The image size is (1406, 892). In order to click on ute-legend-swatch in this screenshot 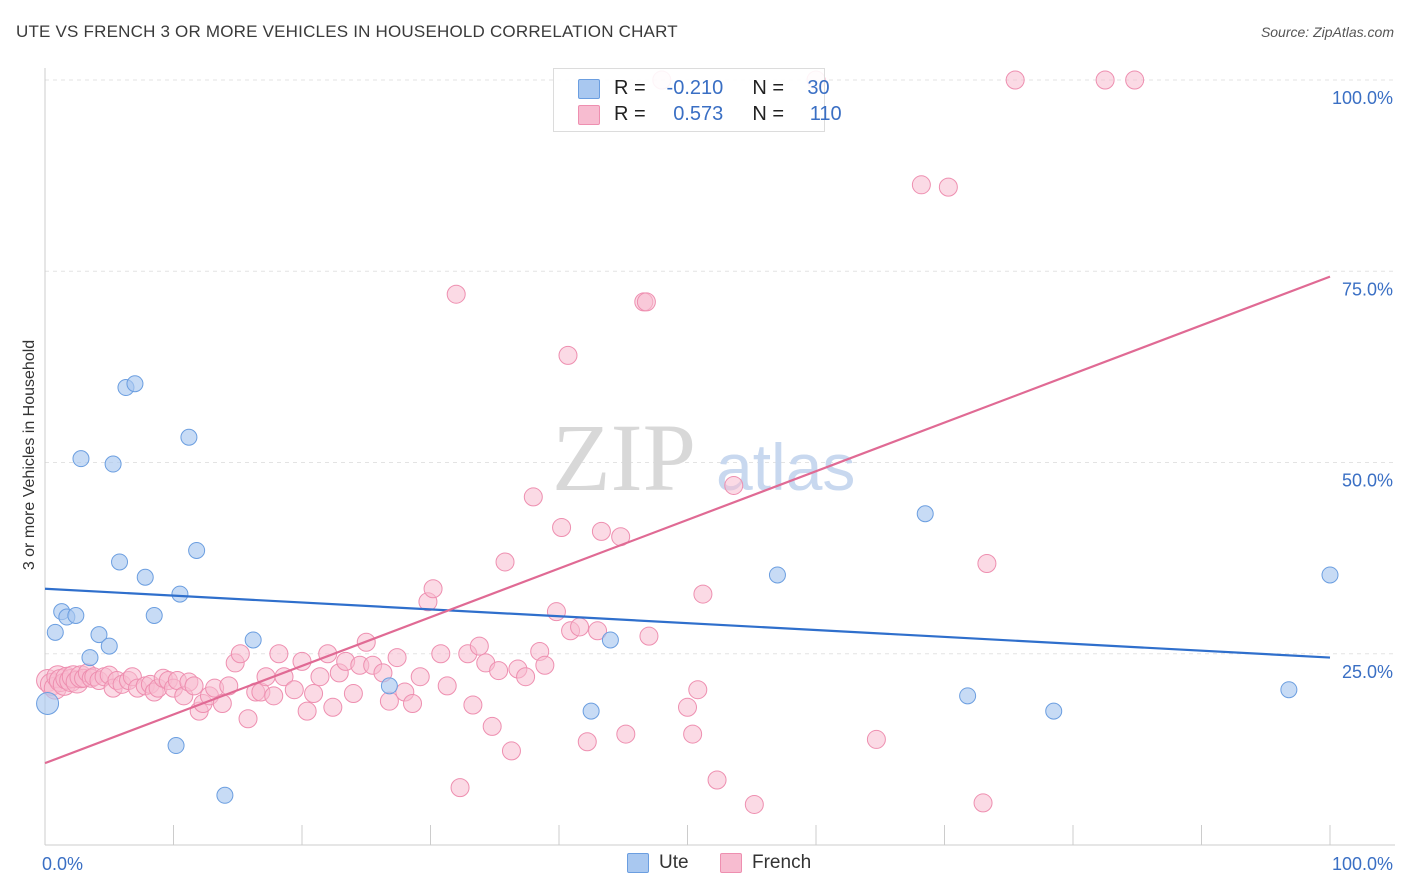, I will do `click(638, 863)`.